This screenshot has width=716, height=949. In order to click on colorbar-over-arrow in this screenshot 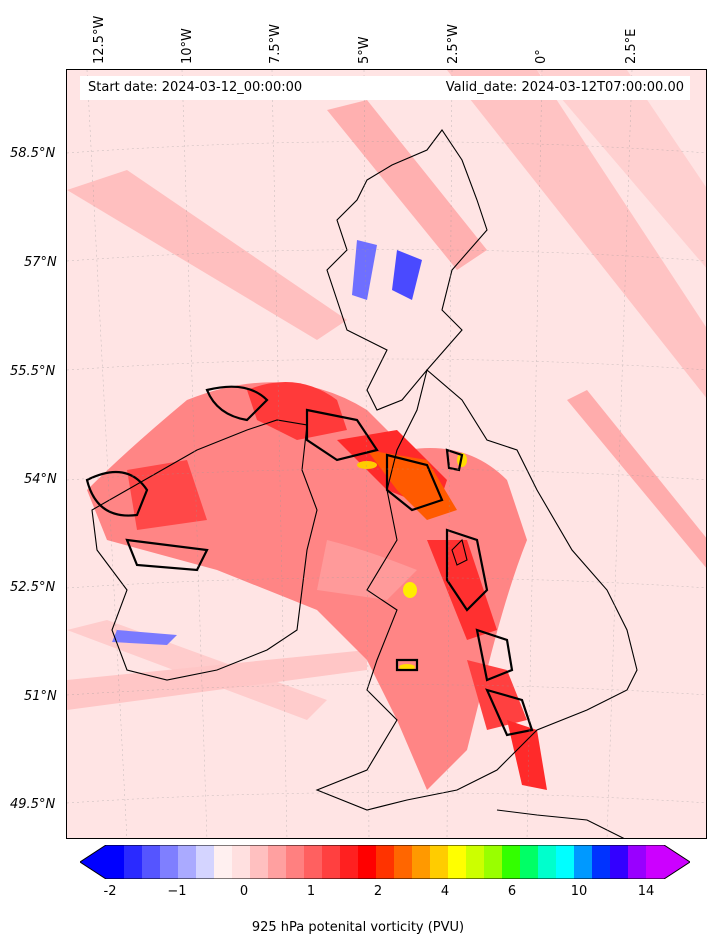, I will do `click(677, 862)`.